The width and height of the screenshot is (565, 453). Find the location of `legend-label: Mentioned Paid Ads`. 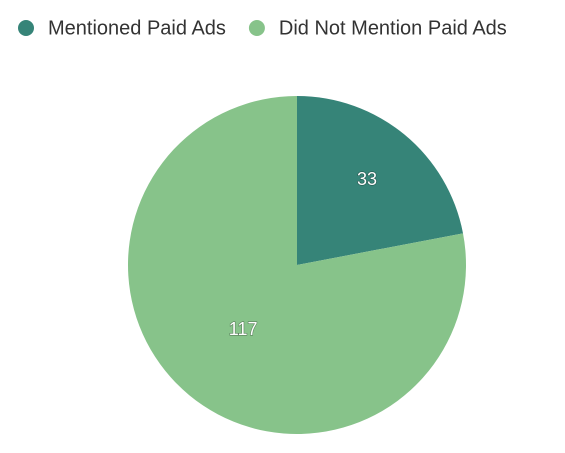

legend-label: Mentioned Paid Ads is located at coordinates (137, 28).